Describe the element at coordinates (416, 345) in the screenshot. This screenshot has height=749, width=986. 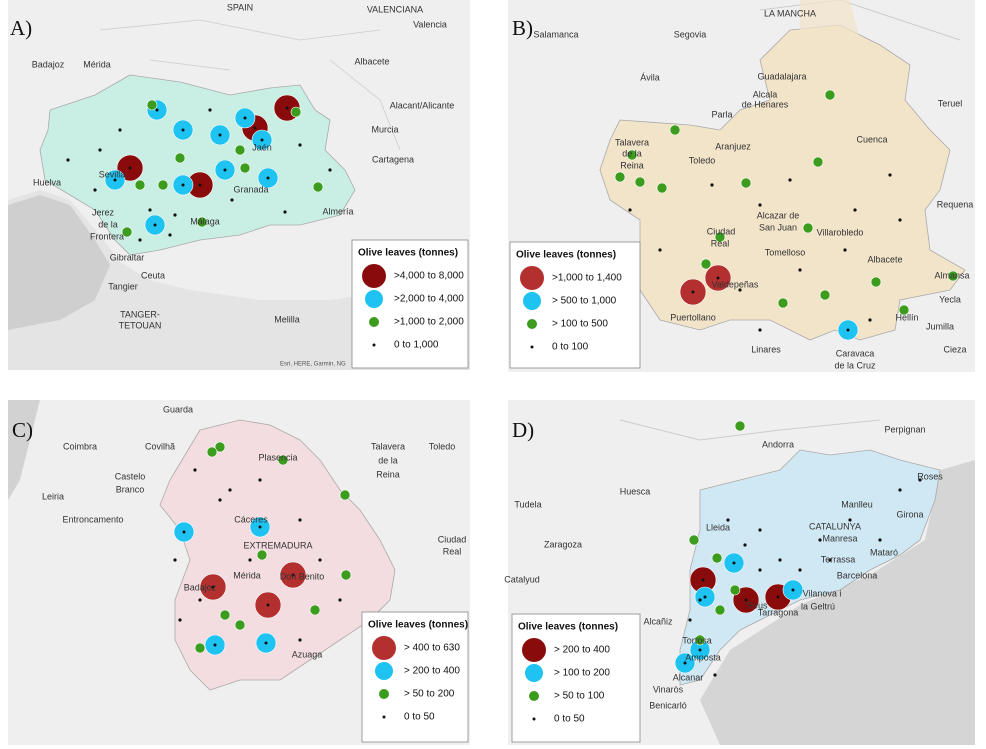
I see `legend-item: 0 to 1,000` at that location.